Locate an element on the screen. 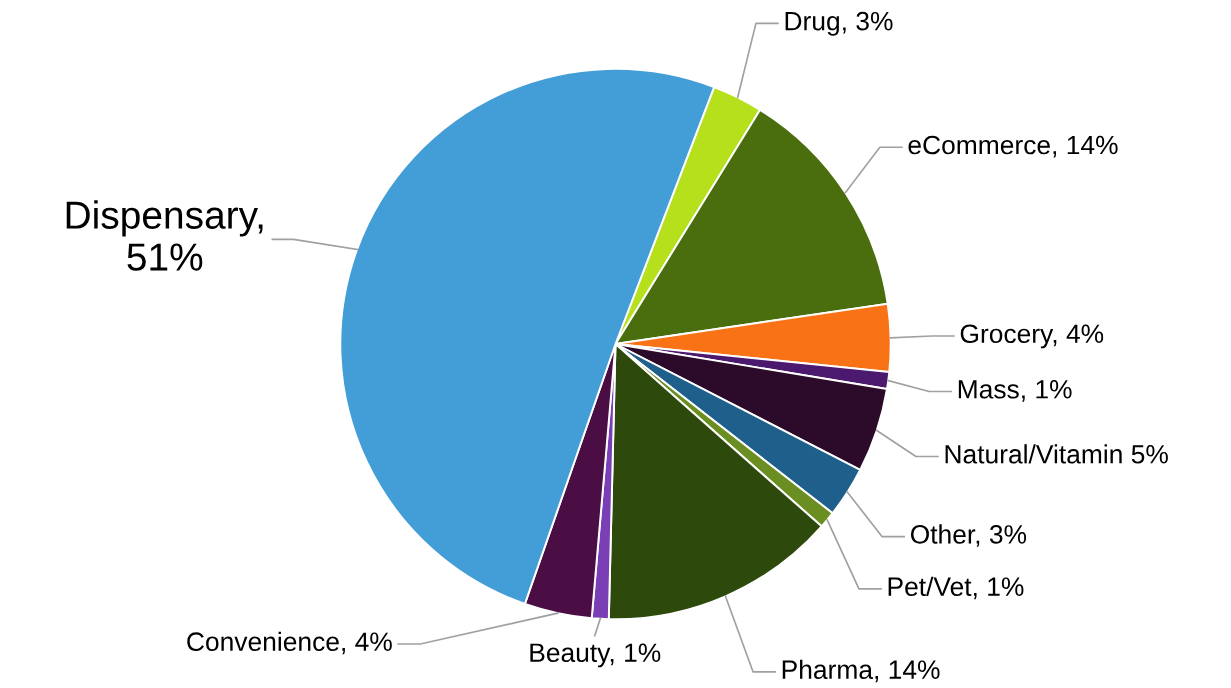 Image resolution: width=1231 pixels, height=688 pixels. slice-label: Pet/Vet, 1% is located at coordinates (956, 588).